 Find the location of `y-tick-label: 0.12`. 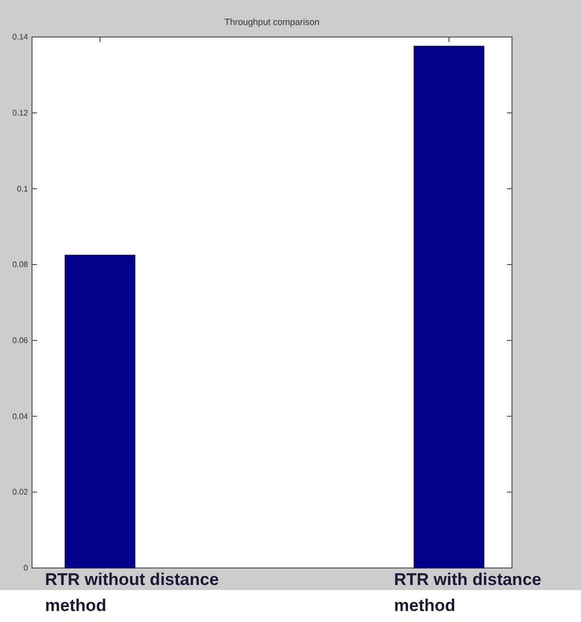

y-tick-label: 0.12 is located at coordinates (20, 113).